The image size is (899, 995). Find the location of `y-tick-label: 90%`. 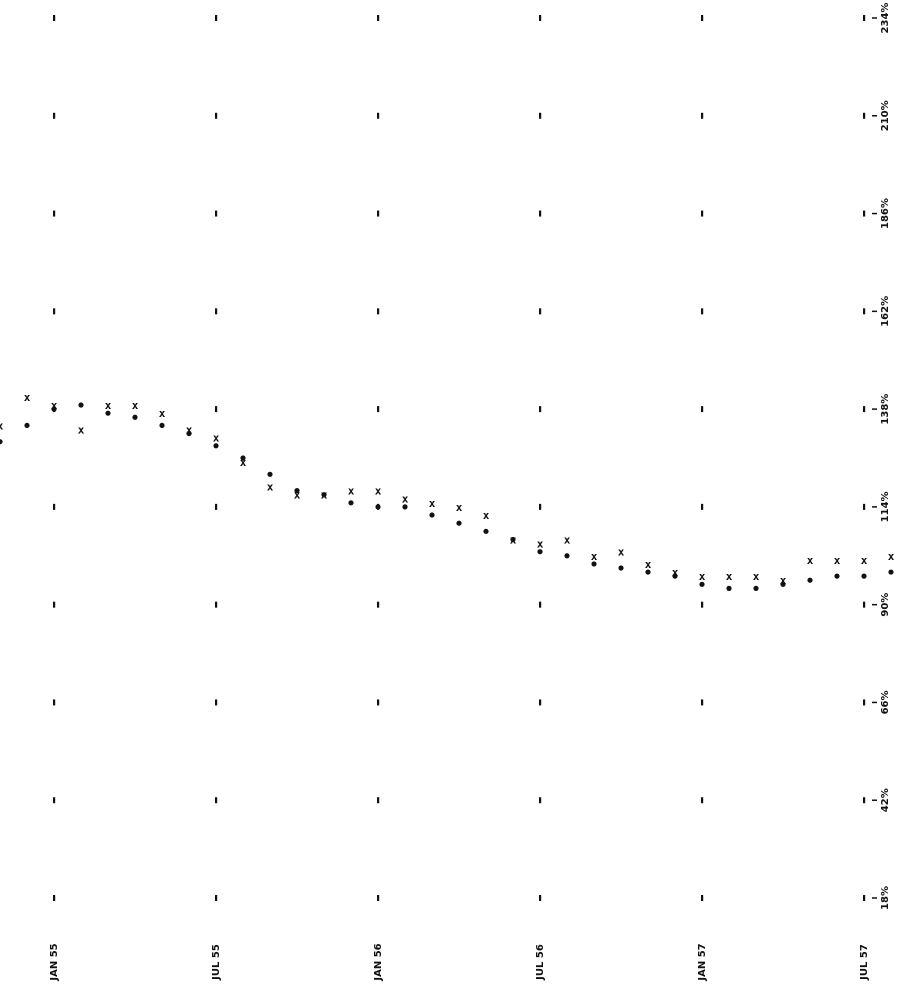

y-tick-label: 90% is located at coordinates (885, 605).